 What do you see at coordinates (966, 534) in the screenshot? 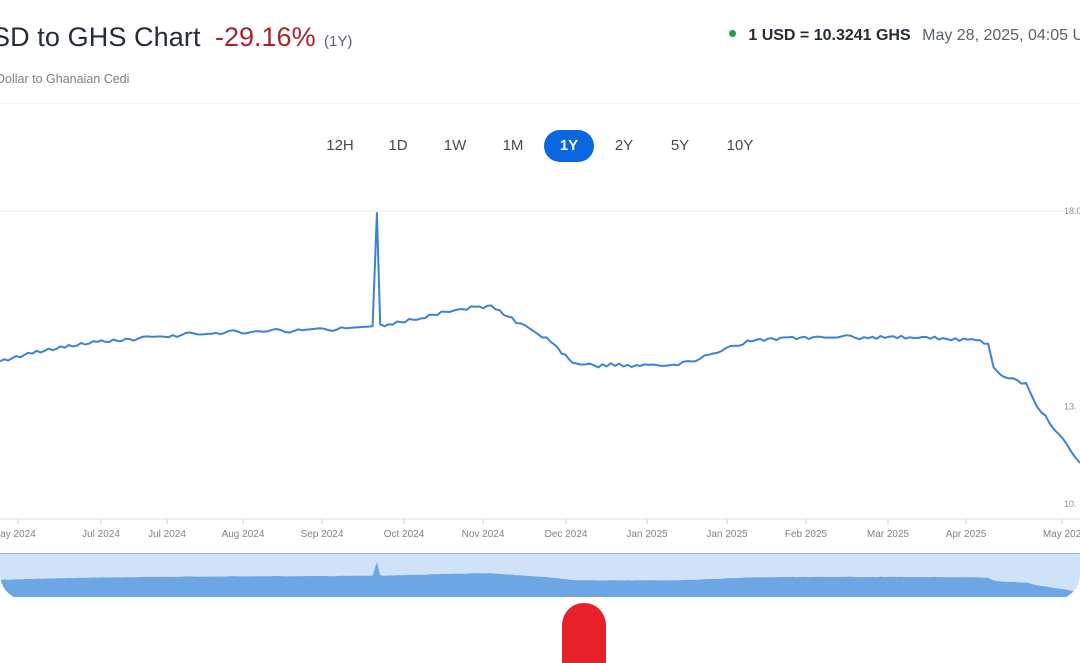
I see `x-tick-label: Apr 2025` at bounding box center [966, 534].